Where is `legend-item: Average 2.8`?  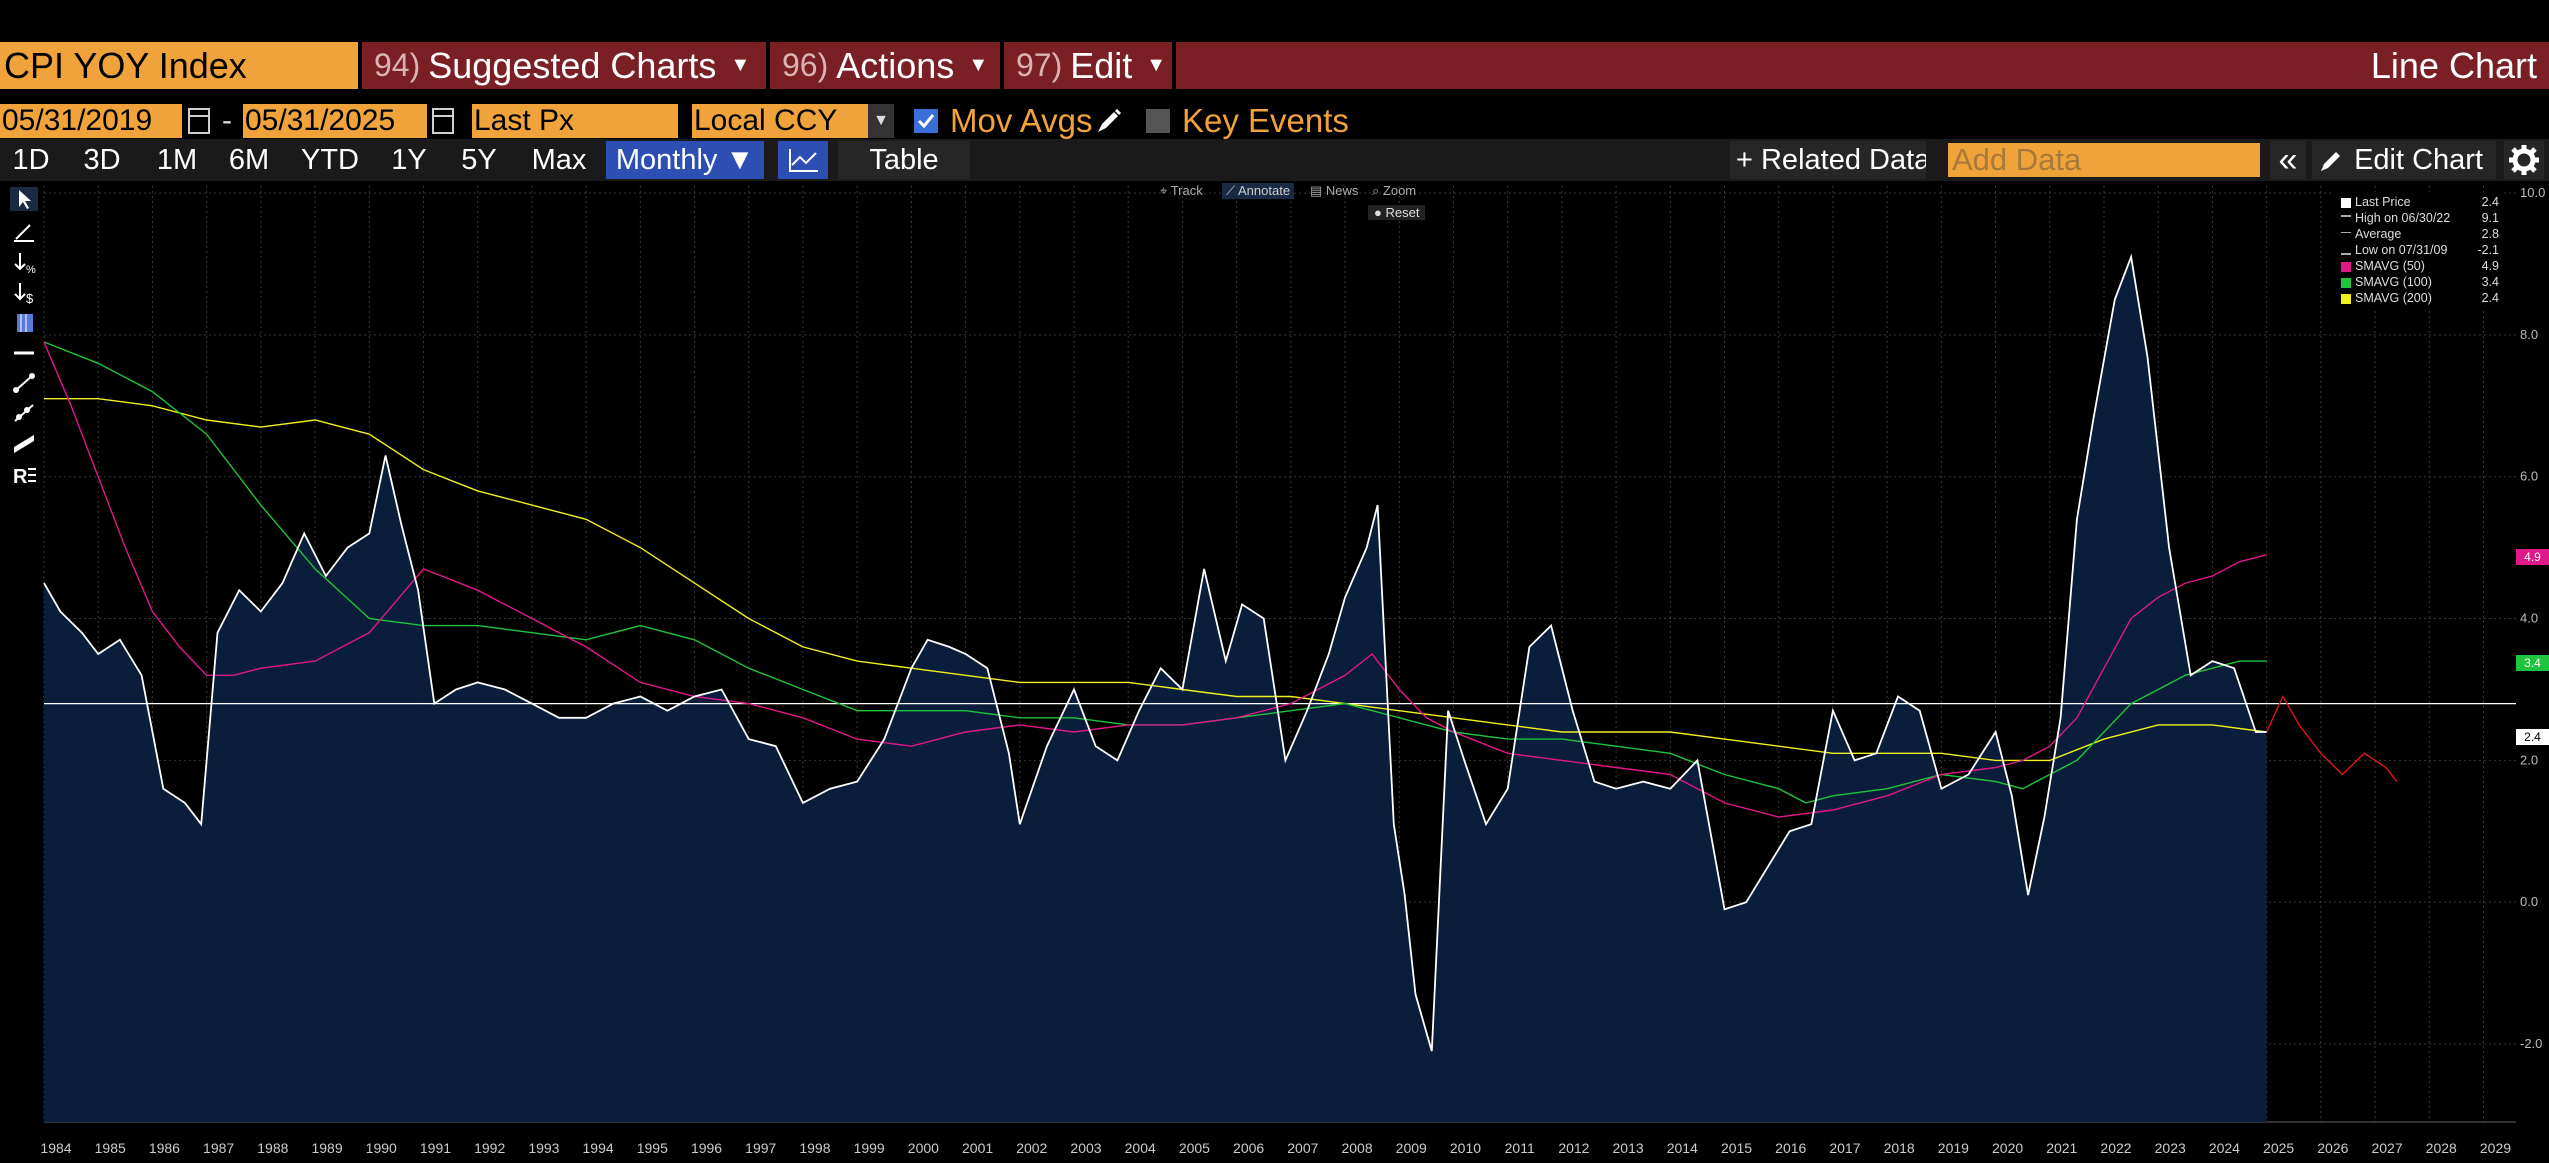 legend-item: Average 2.8 is located at coordinates (2422, 234).